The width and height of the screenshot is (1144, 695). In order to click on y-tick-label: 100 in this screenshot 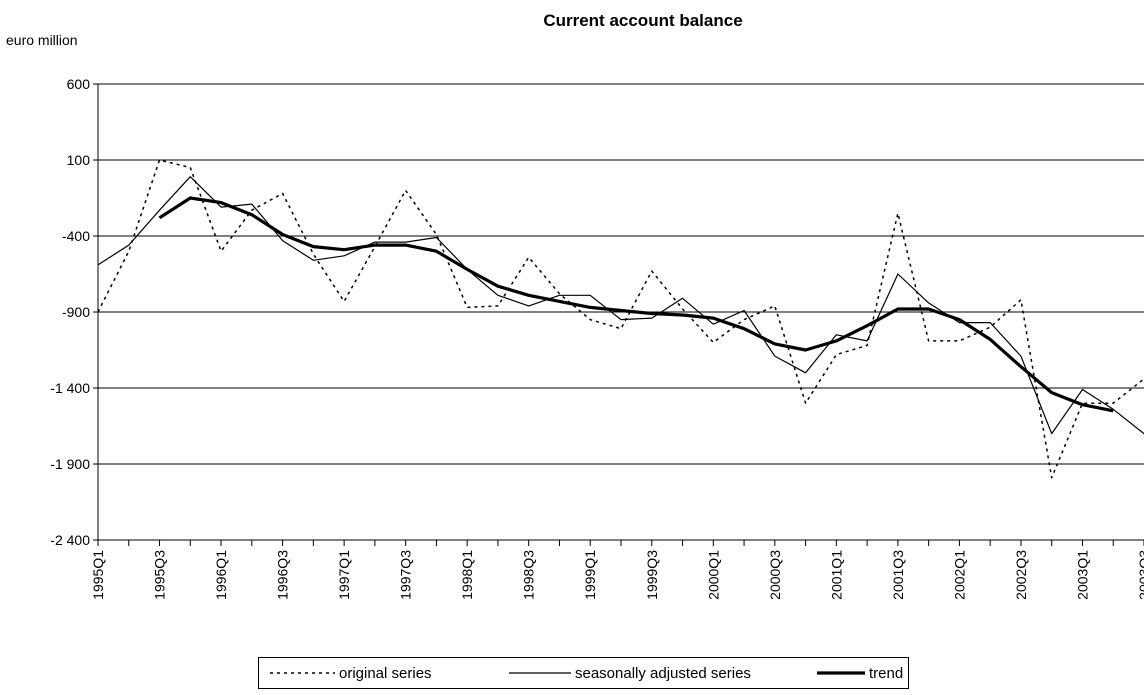, I will do `click(79, 160)`.